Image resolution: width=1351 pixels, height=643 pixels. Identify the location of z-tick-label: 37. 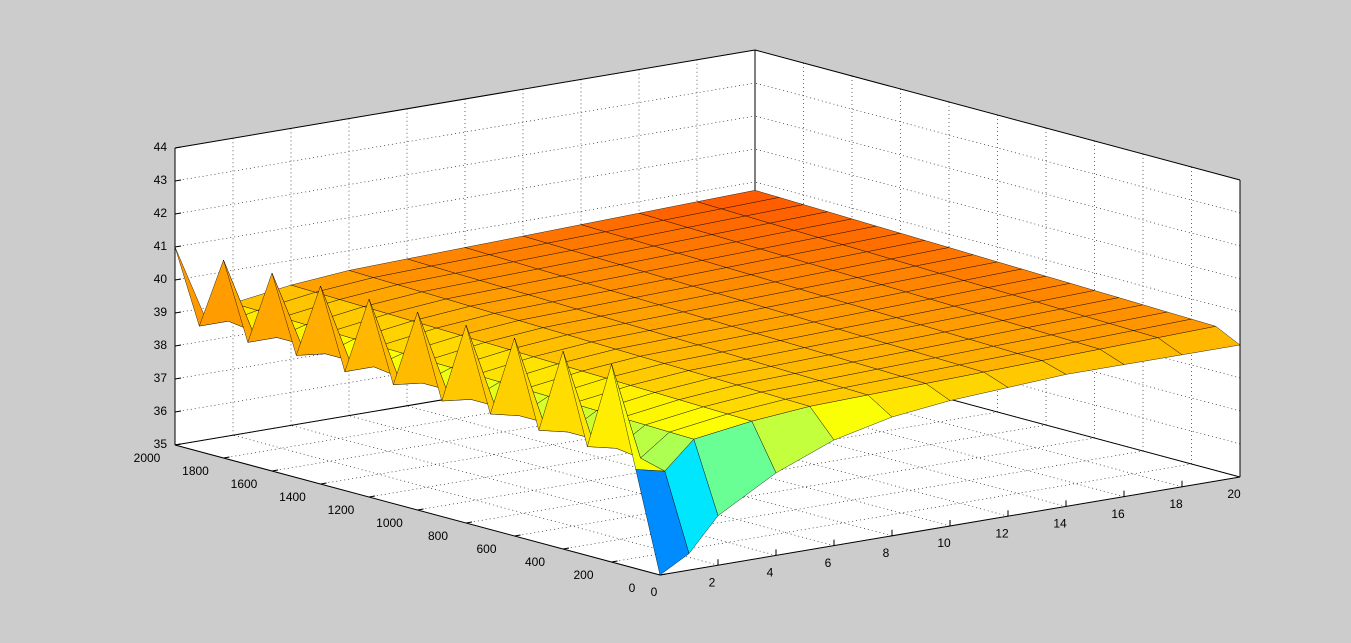
(161, 378).